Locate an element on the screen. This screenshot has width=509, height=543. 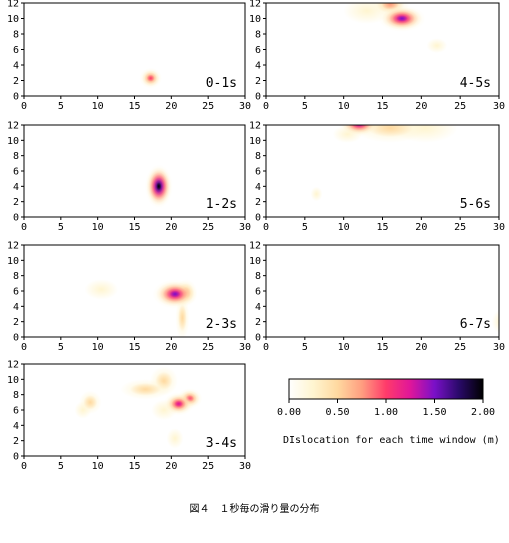
colorbar-tick-label: 1.50 is located at coordinates (434, 412).